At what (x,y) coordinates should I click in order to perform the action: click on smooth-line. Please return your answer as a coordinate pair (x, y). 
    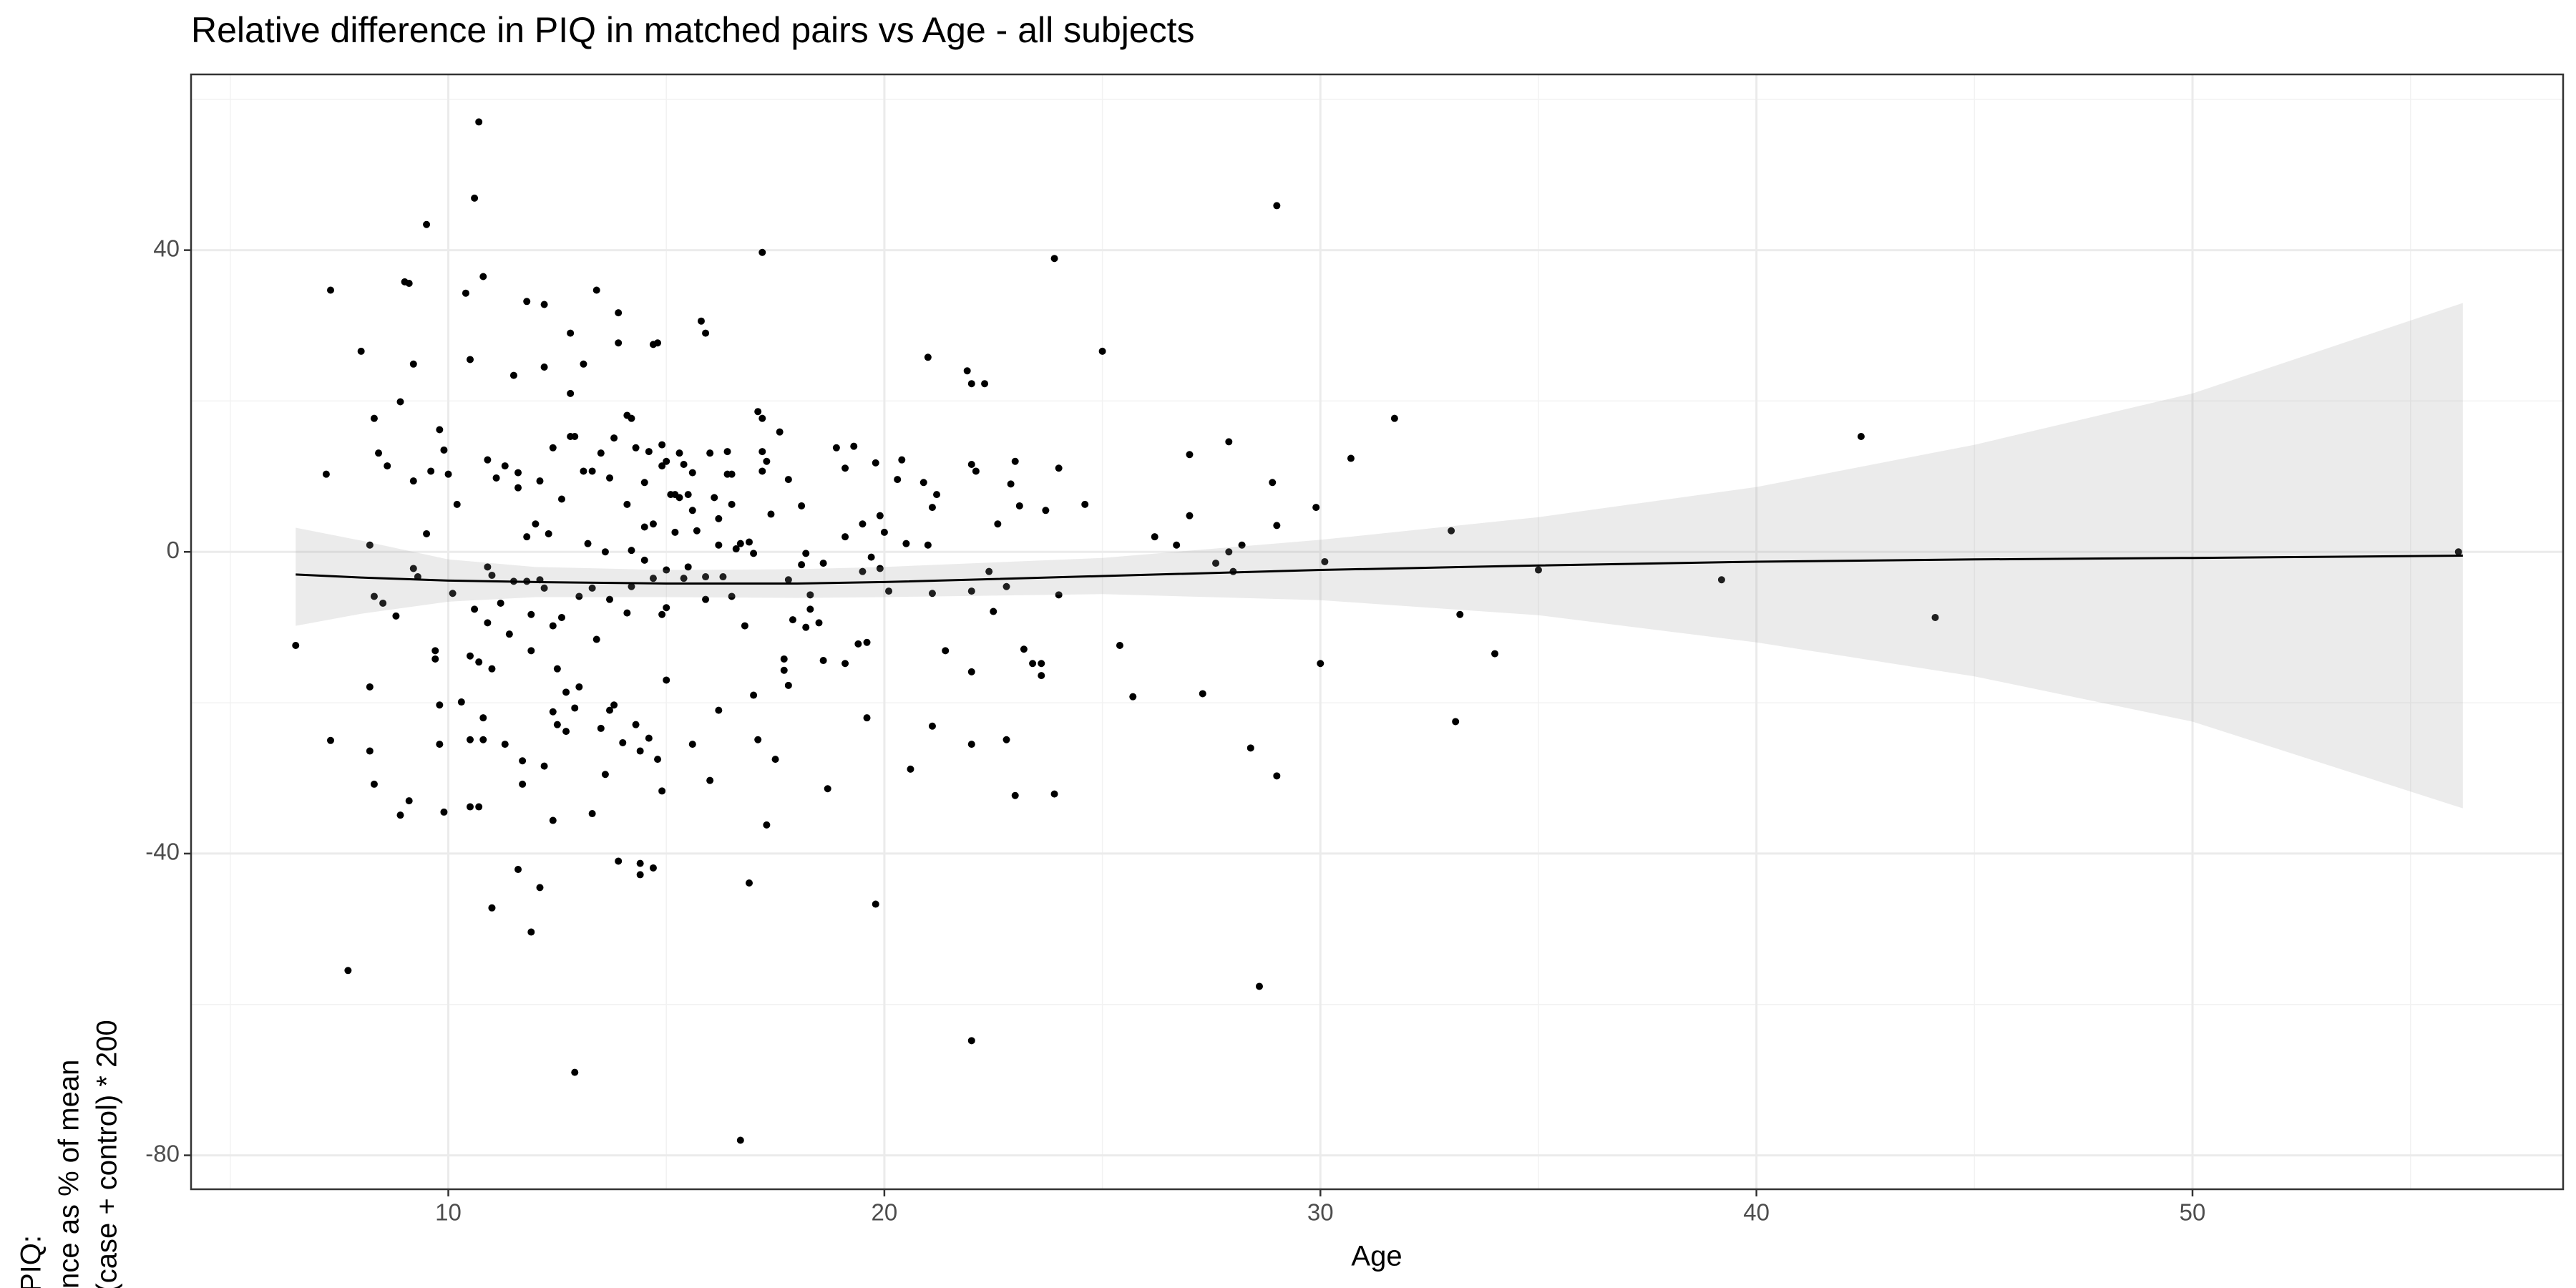
    Looking at the image, I should click on (1379, 570).